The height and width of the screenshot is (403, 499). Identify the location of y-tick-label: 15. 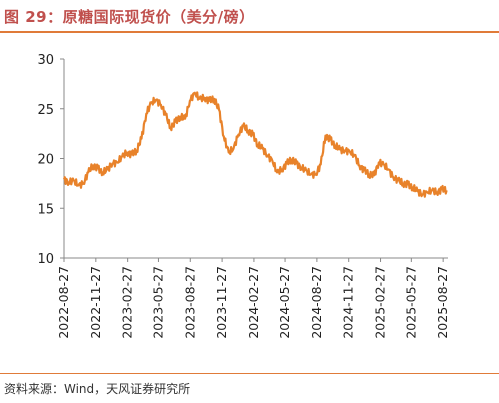
(45, 209).